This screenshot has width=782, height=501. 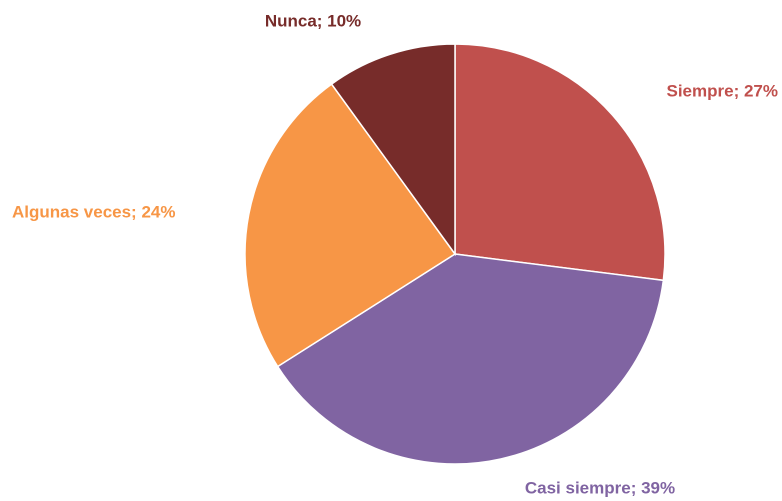 What do you see at coordinates (93, 211) in the screenshot?
I see `data-label: Algunas veces; 24%` at bounding box center [93, 211].